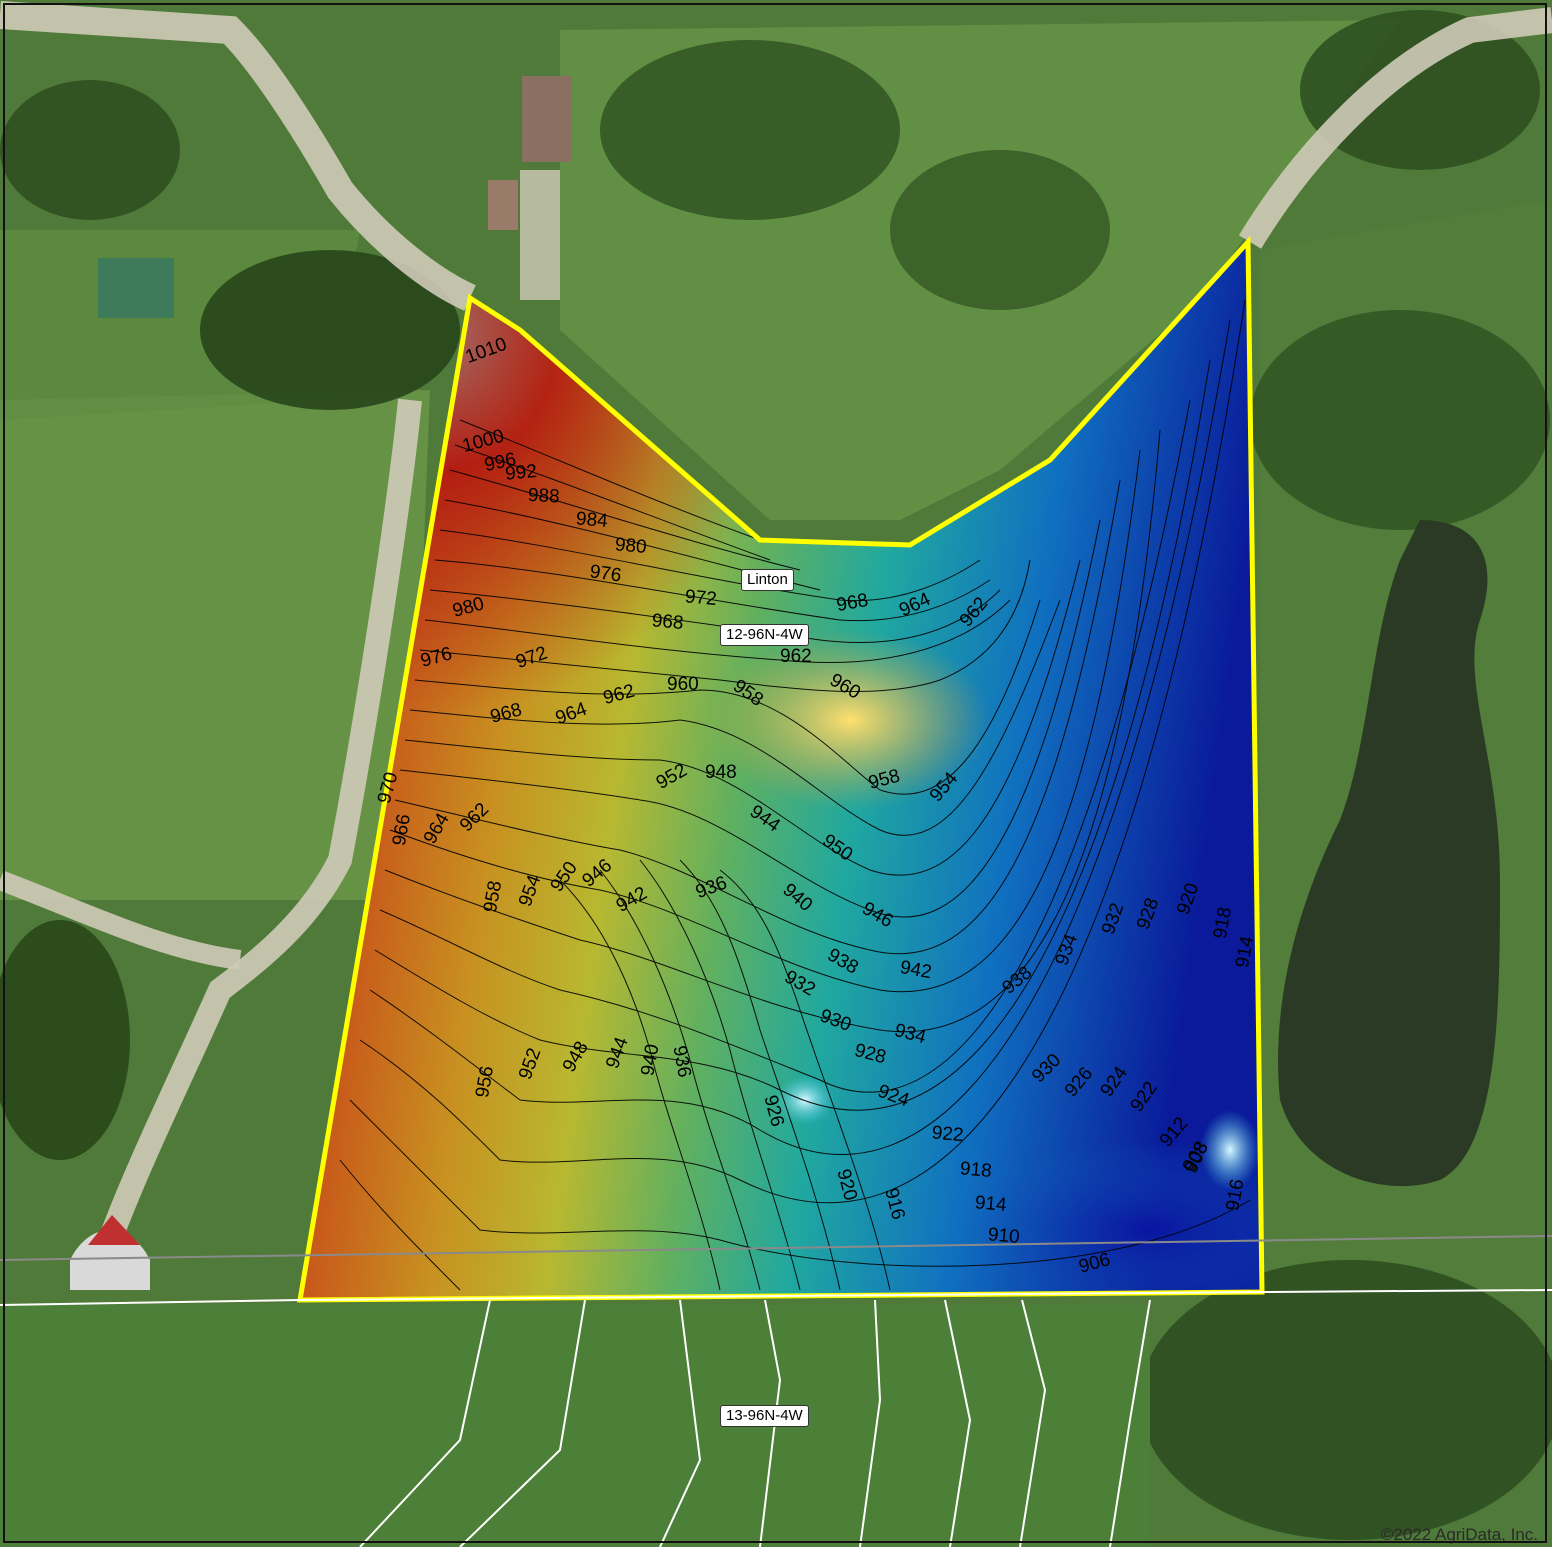 This screenshot has width=1552, height=1552. Describe the element at coordinates (683, 684) in the screenshot. I see `elevation-label: 960` at that location.